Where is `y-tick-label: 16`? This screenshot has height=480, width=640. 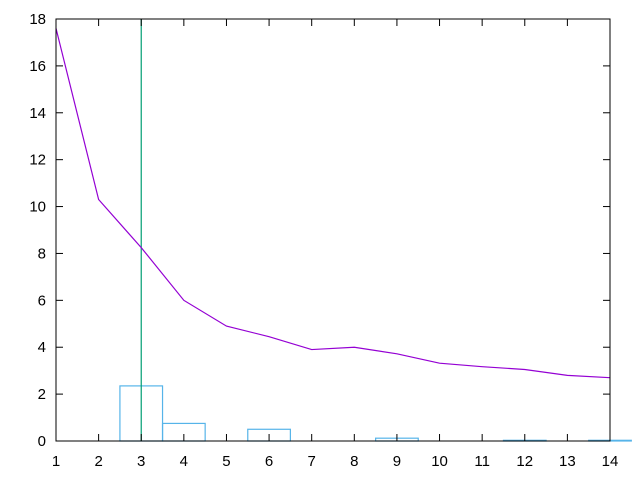 y-tick-label: 16 is located at coordinates (37, 66).